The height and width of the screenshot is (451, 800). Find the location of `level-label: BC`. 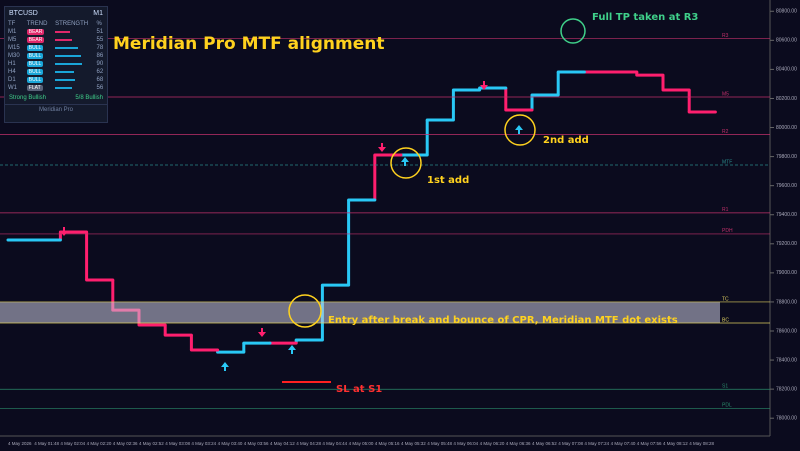

level-label: BC is located at coordinates (725, 320).